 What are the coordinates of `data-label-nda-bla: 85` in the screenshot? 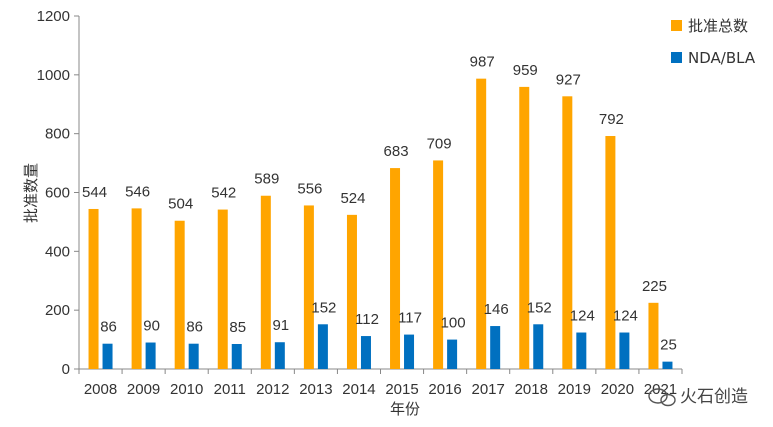 It's located at (237, 327).